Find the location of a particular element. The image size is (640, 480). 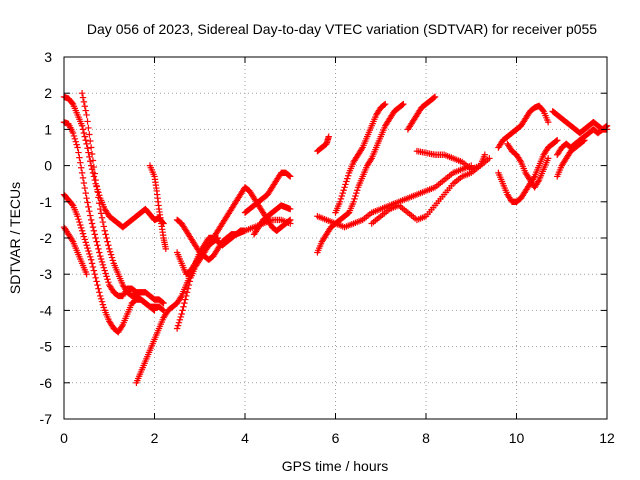

y-tick-label: -1 is located at coordinates (46, 202).